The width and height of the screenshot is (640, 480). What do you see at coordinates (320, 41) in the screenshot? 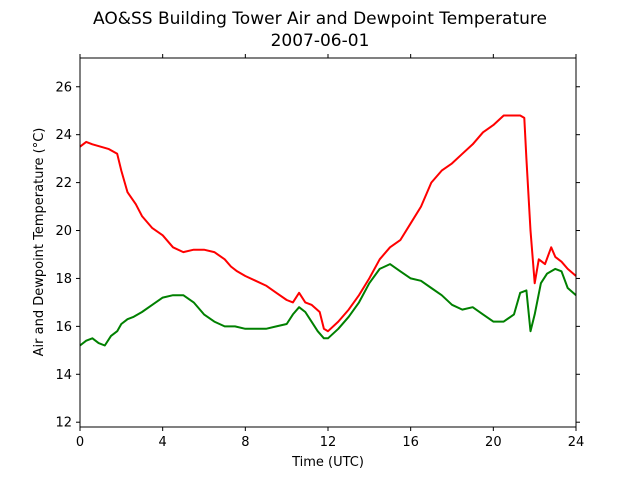
I see `chart-subtitle: 2007-06-01` at bounding box center [320, 41].